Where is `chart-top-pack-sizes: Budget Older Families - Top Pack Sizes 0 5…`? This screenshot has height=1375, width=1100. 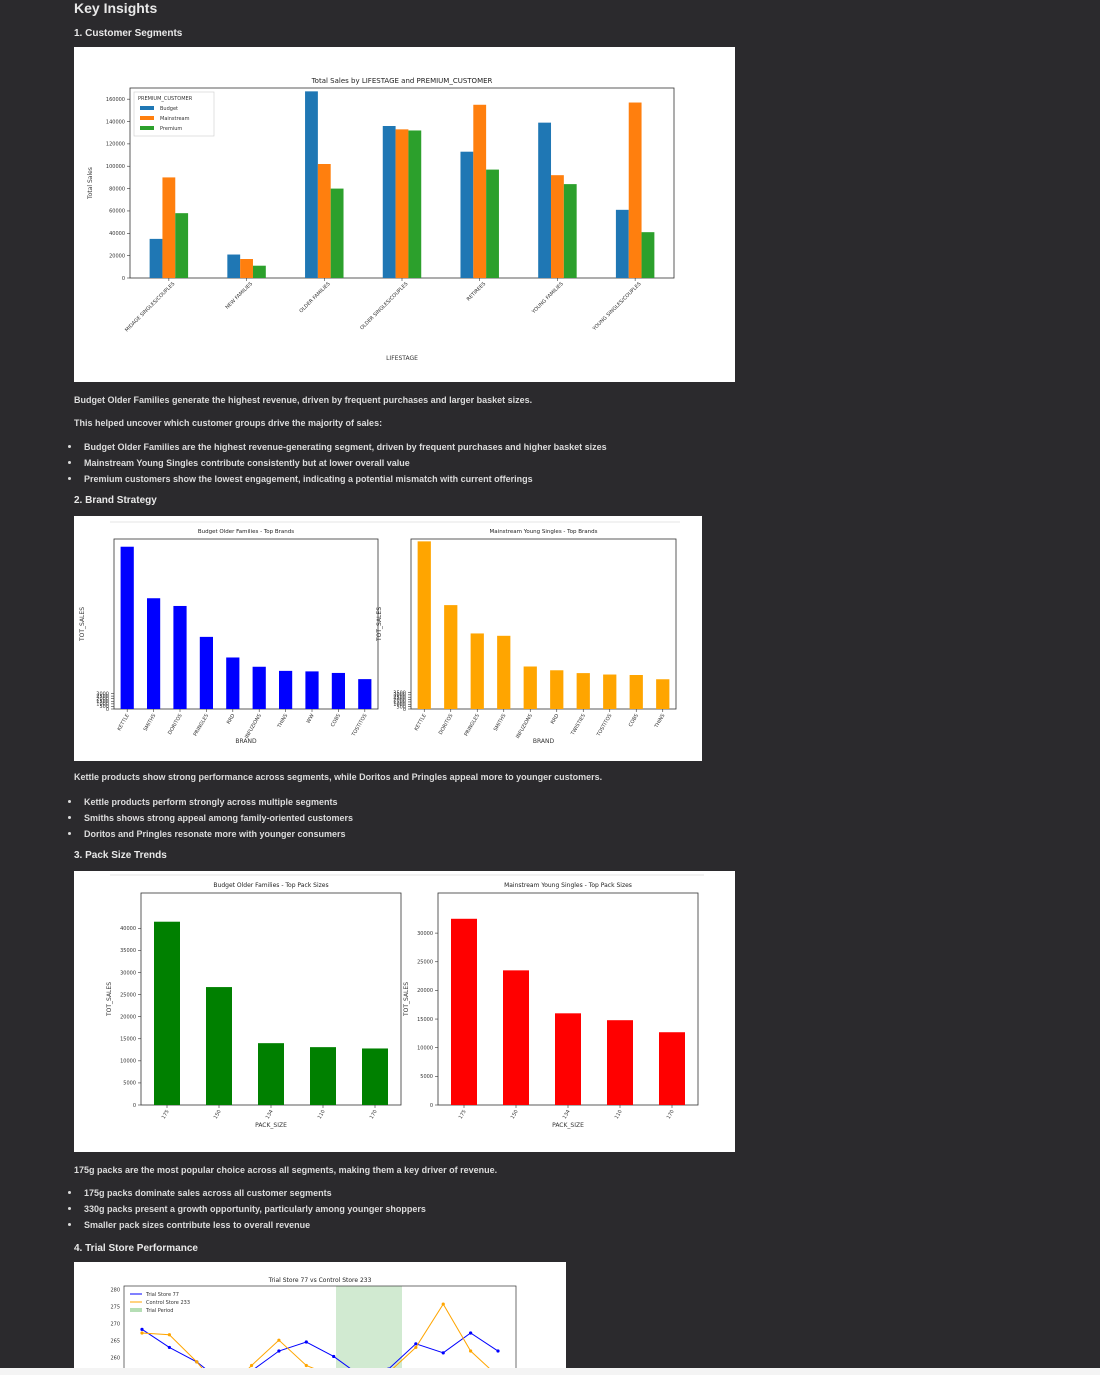 chart-top-pack-sizes: Budget Older Families - Top Pack Sizes 0 5… is located at coordinates (404, 1011).